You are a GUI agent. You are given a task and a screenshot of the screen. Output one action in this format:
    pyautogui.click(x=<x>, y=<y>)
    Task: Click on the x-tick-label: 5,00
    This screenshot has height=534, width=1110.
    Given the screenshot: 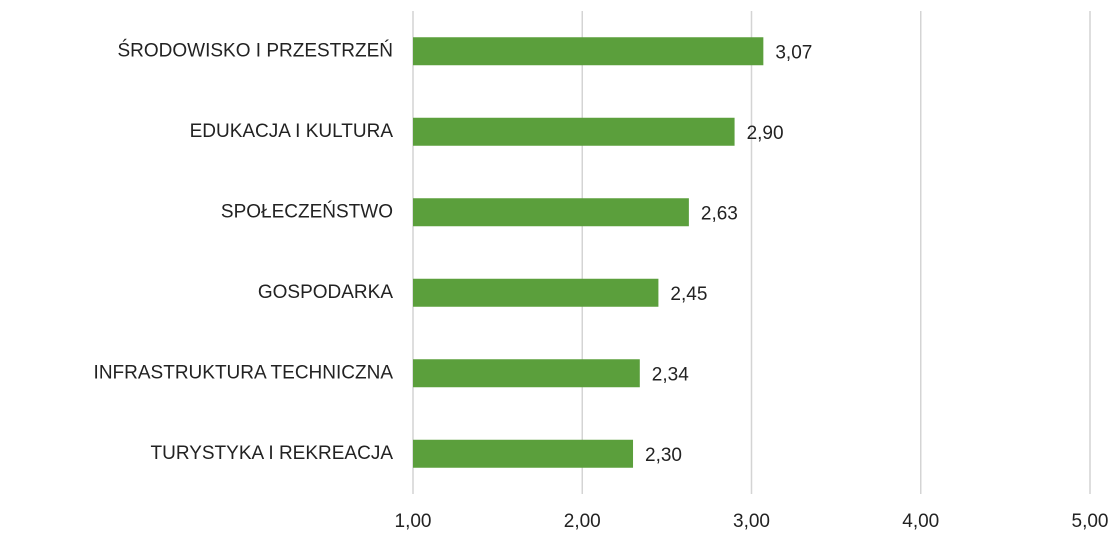 What is the action you would take?
    pyautogui.click(x=1090, y=521)
    